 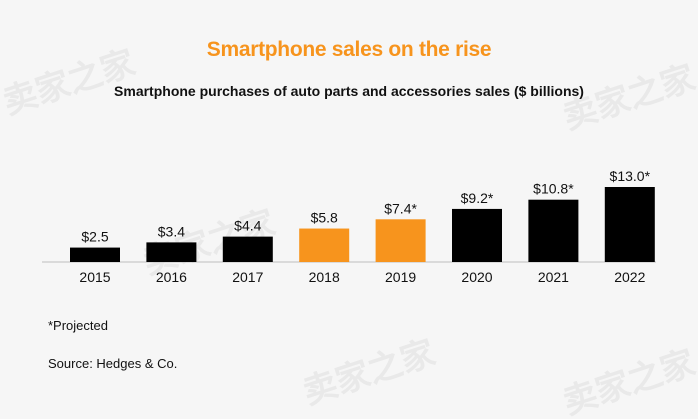 I want to click on data-label-2018: $5.8, so click(x=324, y=218).